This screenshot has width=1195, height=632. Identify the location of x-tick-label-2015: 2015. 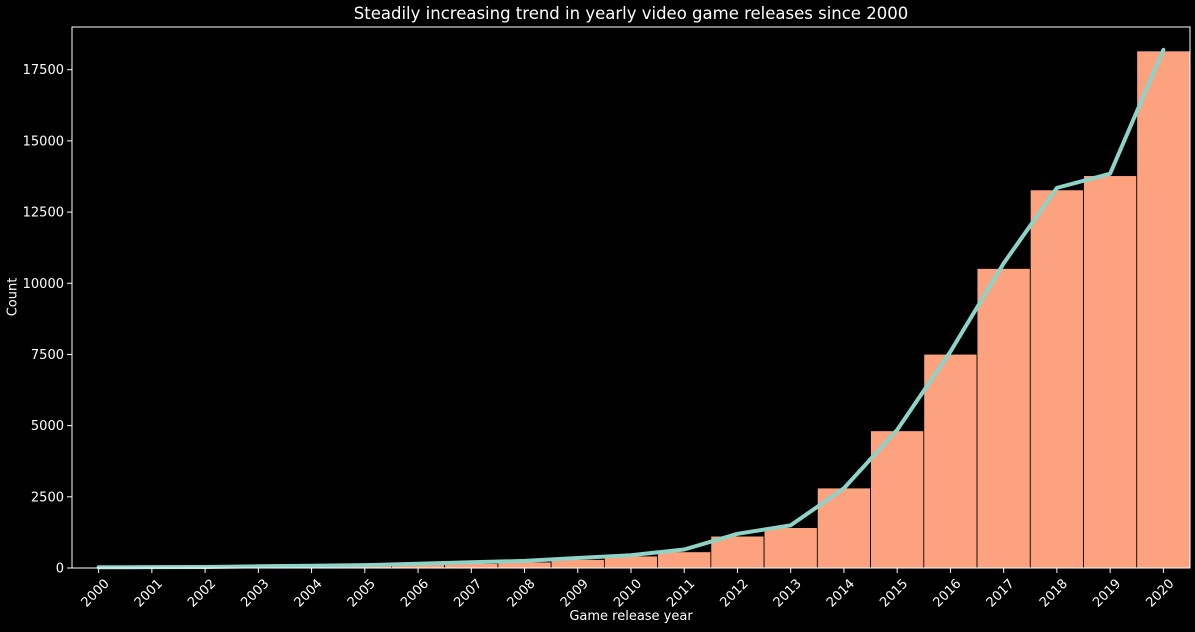
(894, 593).